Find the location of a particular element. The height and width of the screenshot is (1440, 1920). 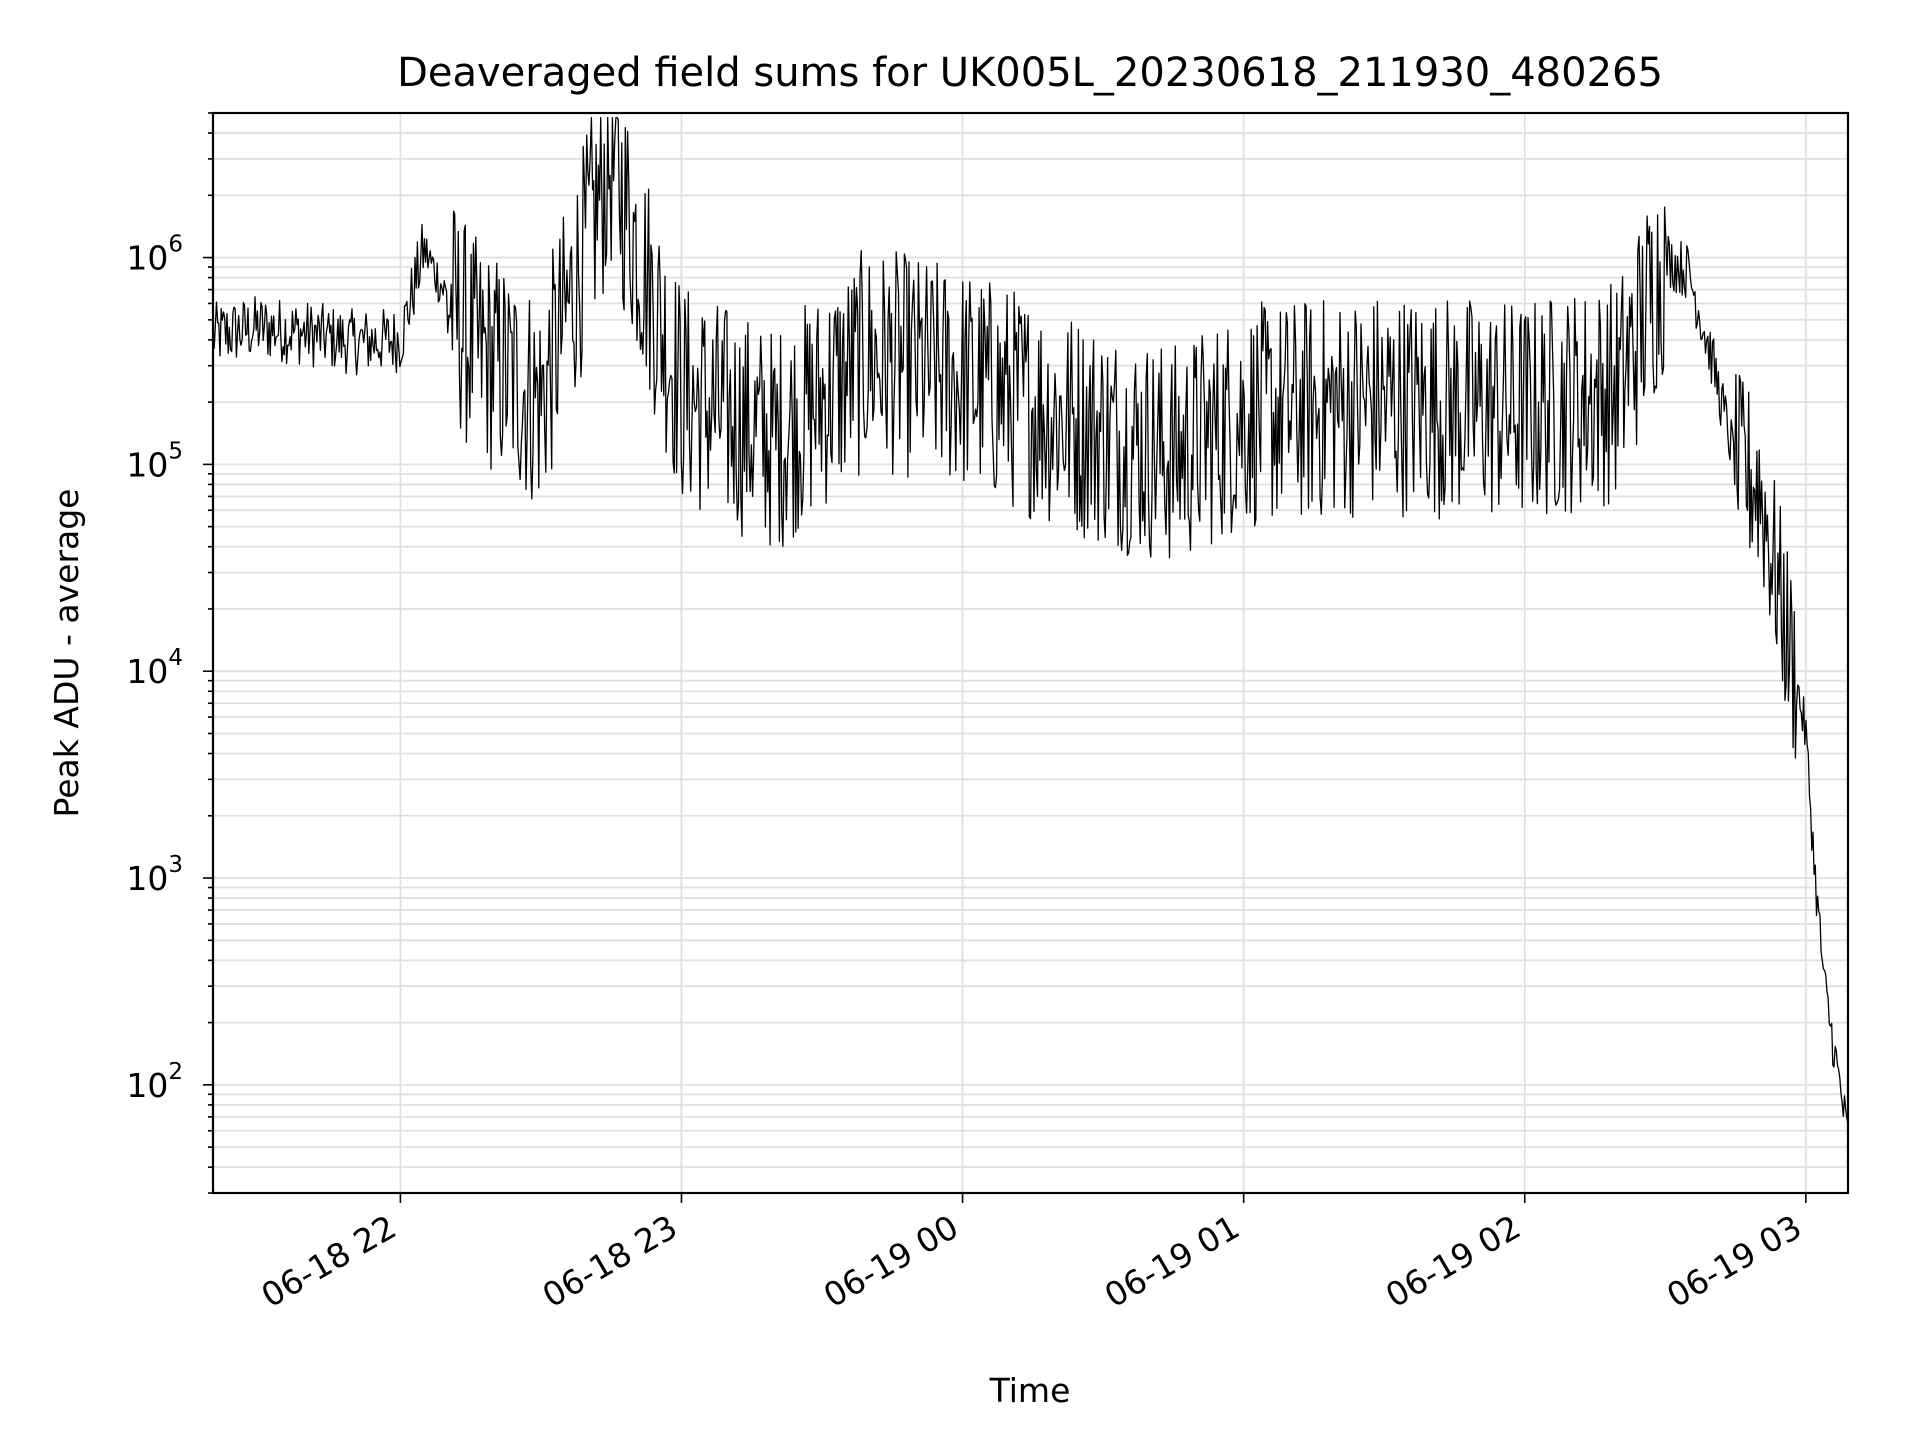

y-tick-label-exponent: 6 is located at coordinates (175, 245).